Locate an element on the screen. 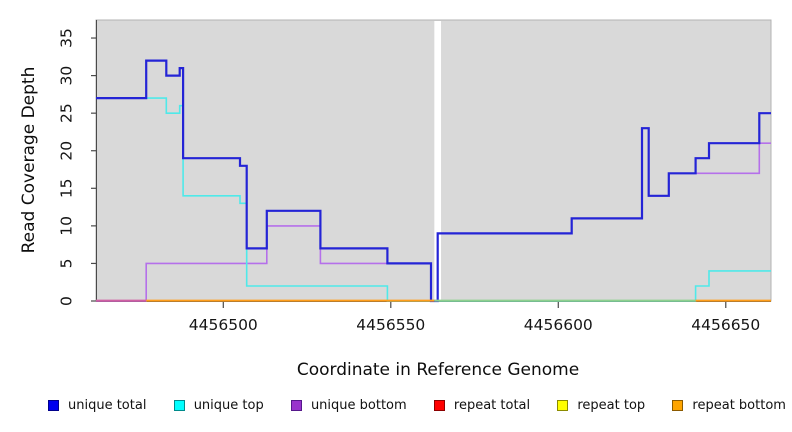 The width and height of the screenshot is (792, 432). legend-item-repeat-total: repeat total is located at coordinates (482, 405).